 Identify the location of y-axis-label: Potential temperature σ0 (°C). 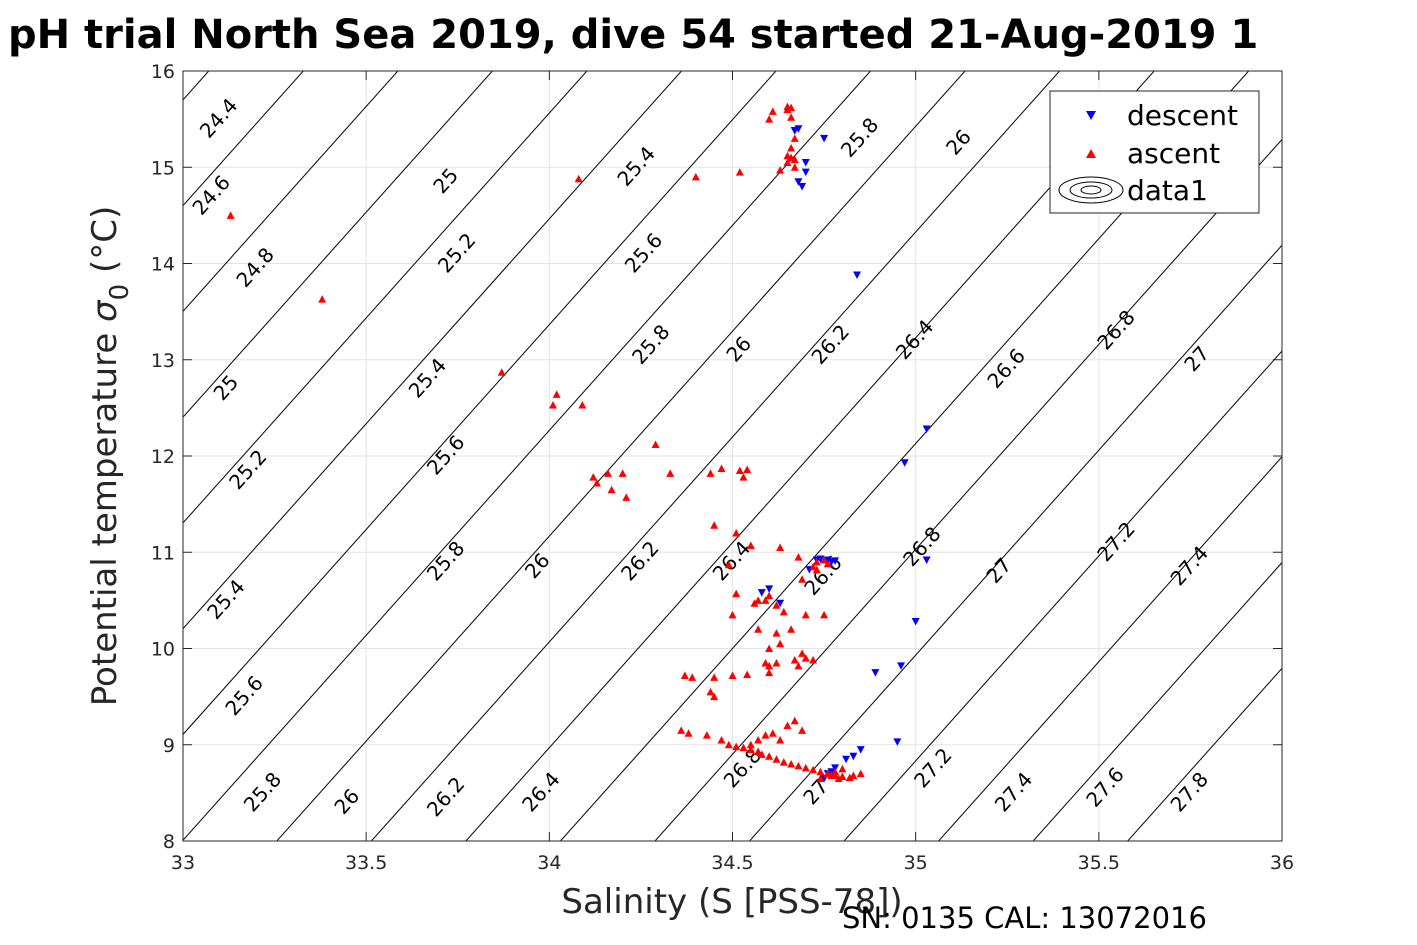
(110, 456).